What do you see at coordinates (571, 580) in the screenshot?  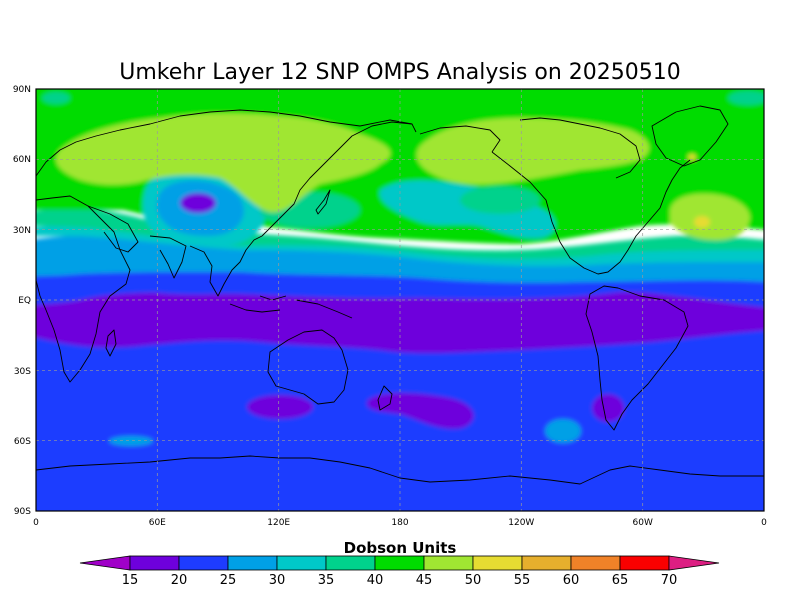 I see `colorbar-label-60: 60` at bounding box center [571, 580].